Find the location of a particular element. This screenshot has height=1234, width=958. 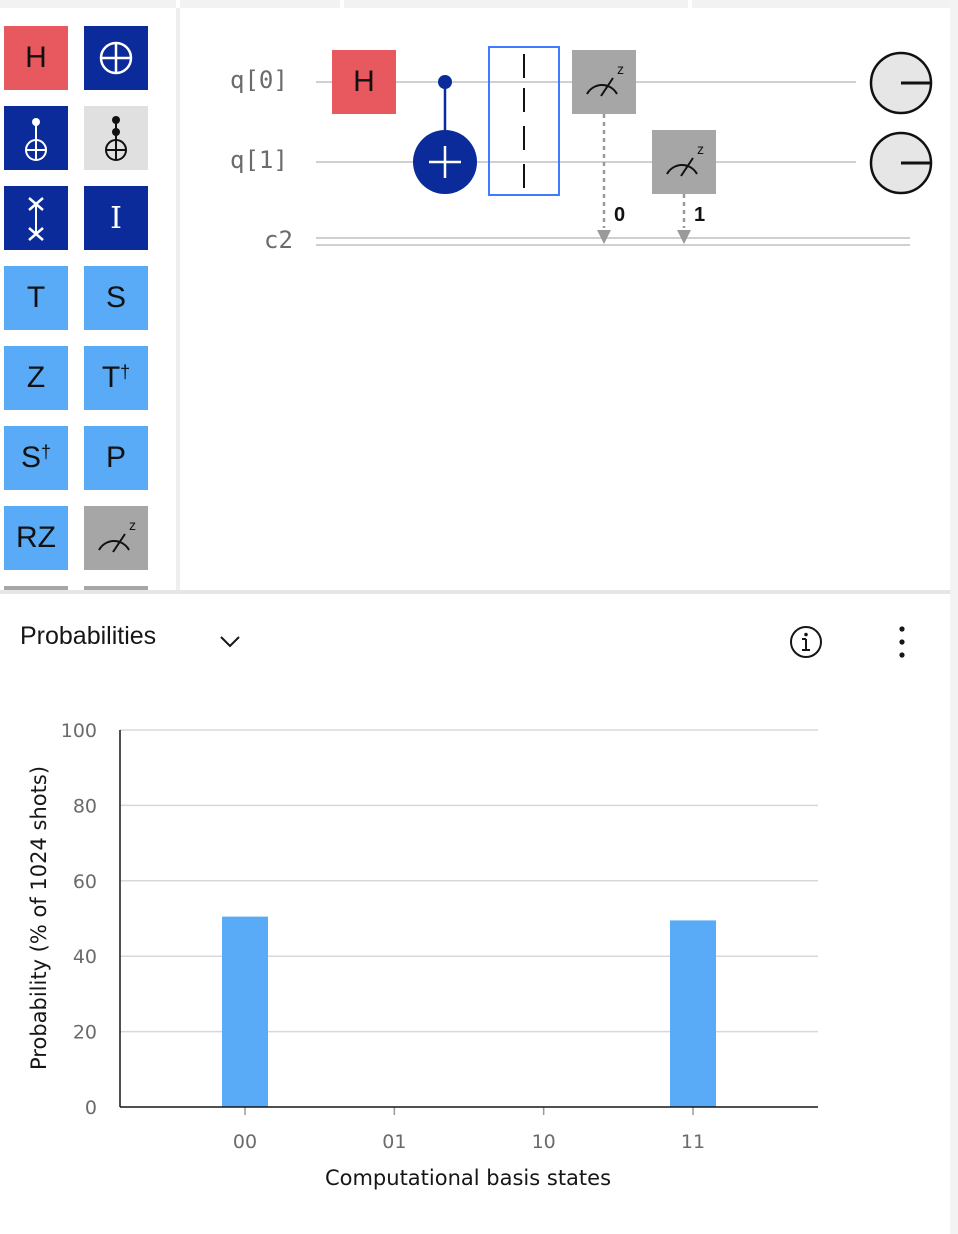

gate-palette: H I T S Z T † S † P RZ z is located at coordinates (90, 300).